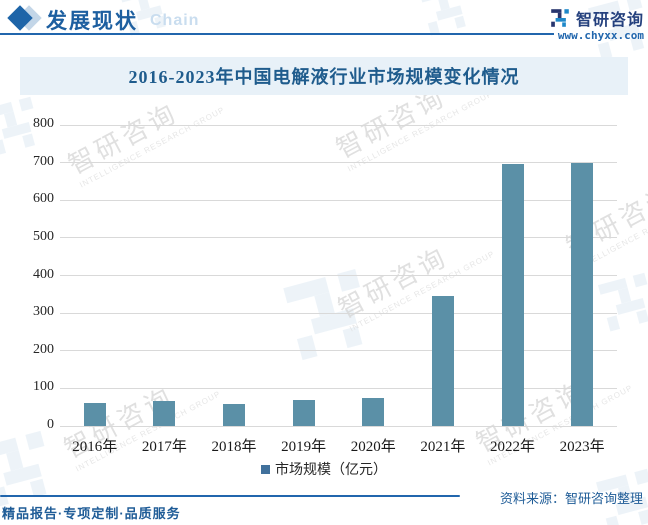 This screenshot has height=525, width=648. I want to click on x-axis-label: 2021年, so click(443, 447).